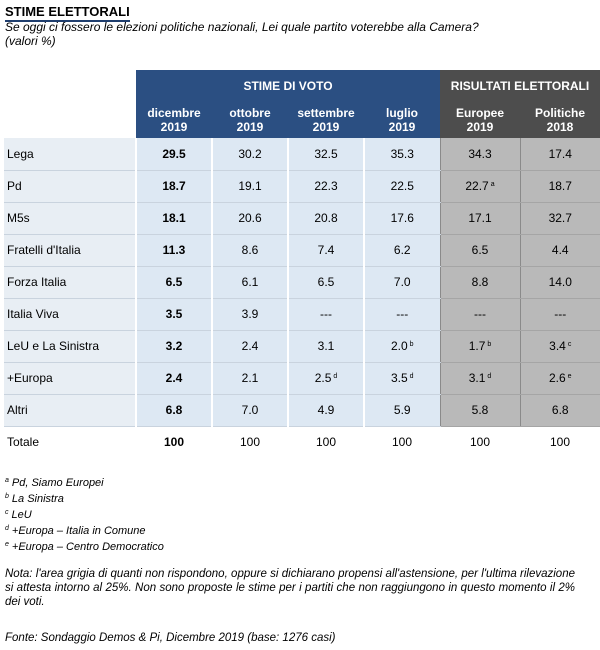 The image size is (600, 650). Describe the element at coordinates (302, 346) in the screenshot. I see `table-row: LeU e La Sinistra 3.2 2.4 3.1 2.0 b 1.7 b 3.4 c` at that location.